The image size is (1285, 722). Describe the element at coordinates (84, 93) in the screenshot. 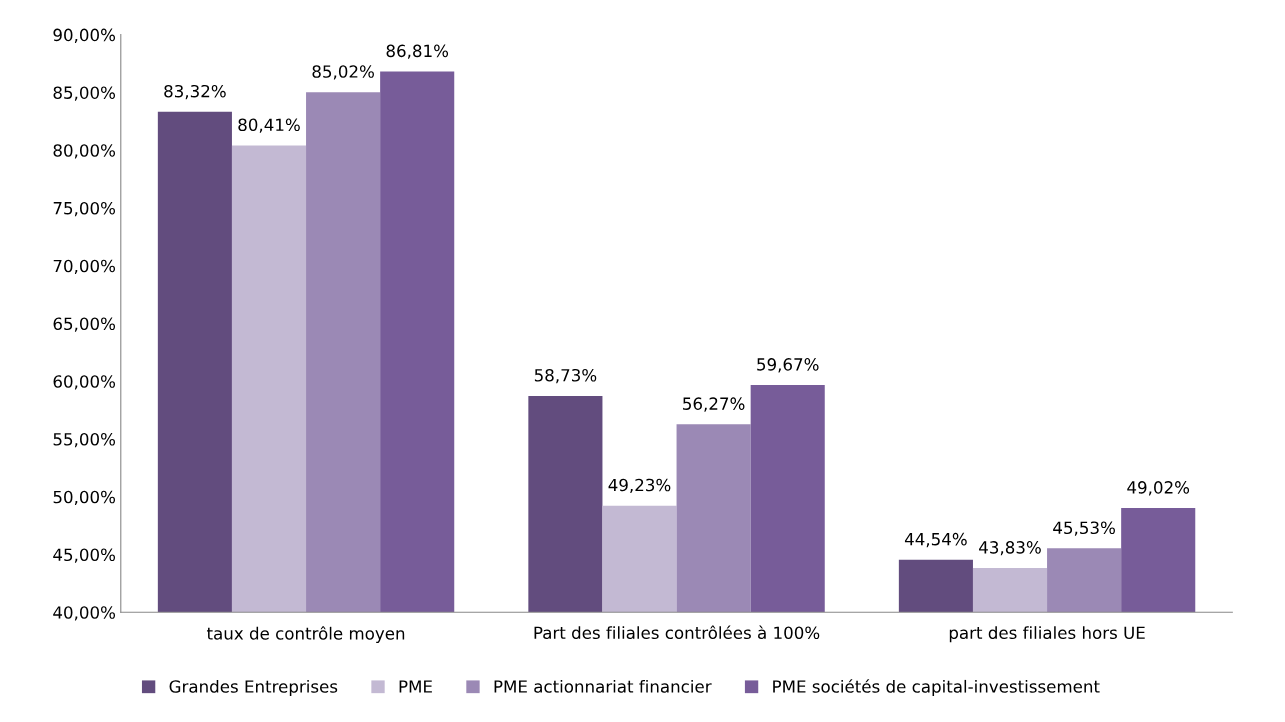

I see `y-tick-label: 85,00%` at that location.